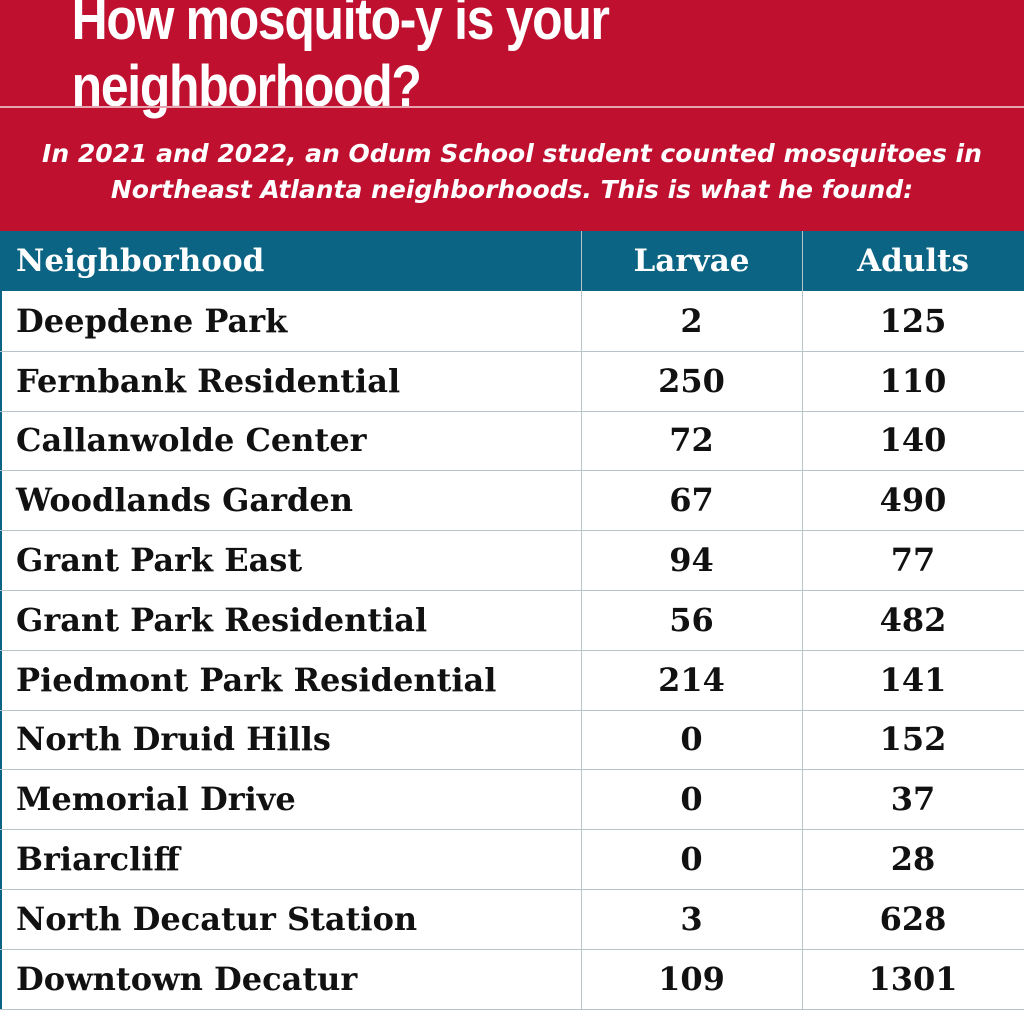 This screenshot has height=1010, width=1024. Describe the element at coordinates (913, 500) in the screenshot. I see `row-adults-value: 490` at that location.